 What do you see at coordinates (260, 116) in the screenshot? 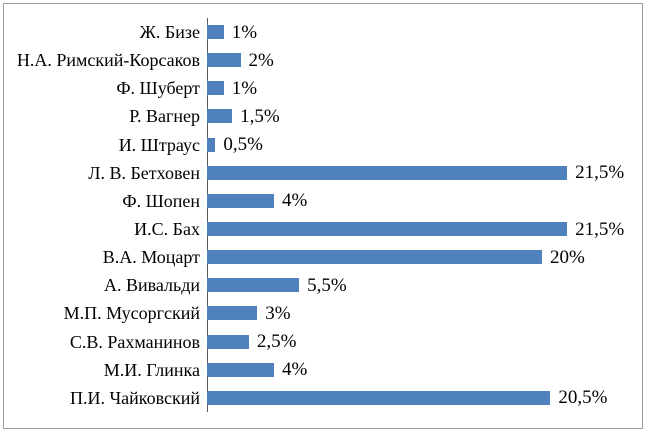
I see `value-label: 1,5%` at bounding box center [260, 116].